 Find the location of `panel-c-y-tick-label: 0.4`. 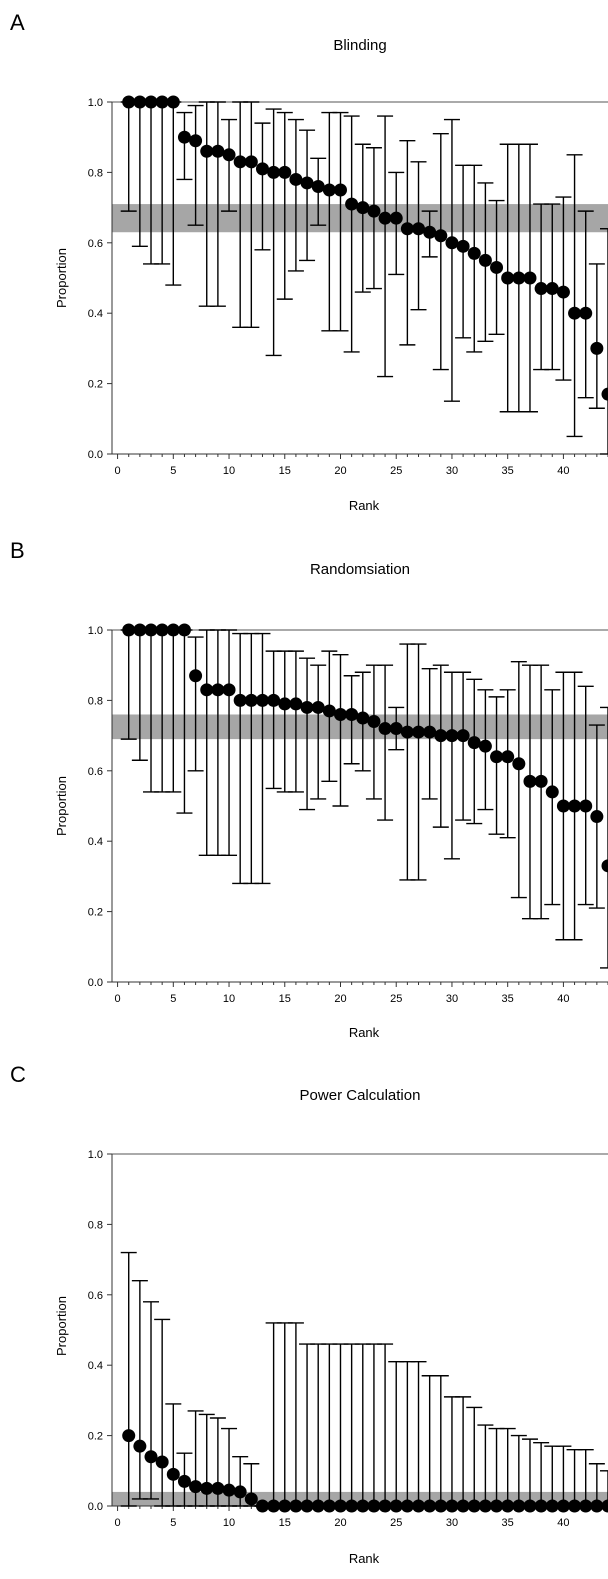

panel-c-y-tick-label: 0.4 is located at coordinates (95, 1366).